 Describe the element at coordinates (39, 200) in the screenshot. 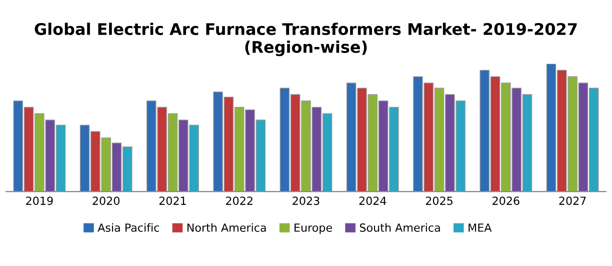

I see `x-tick-label: 2019` at that location.